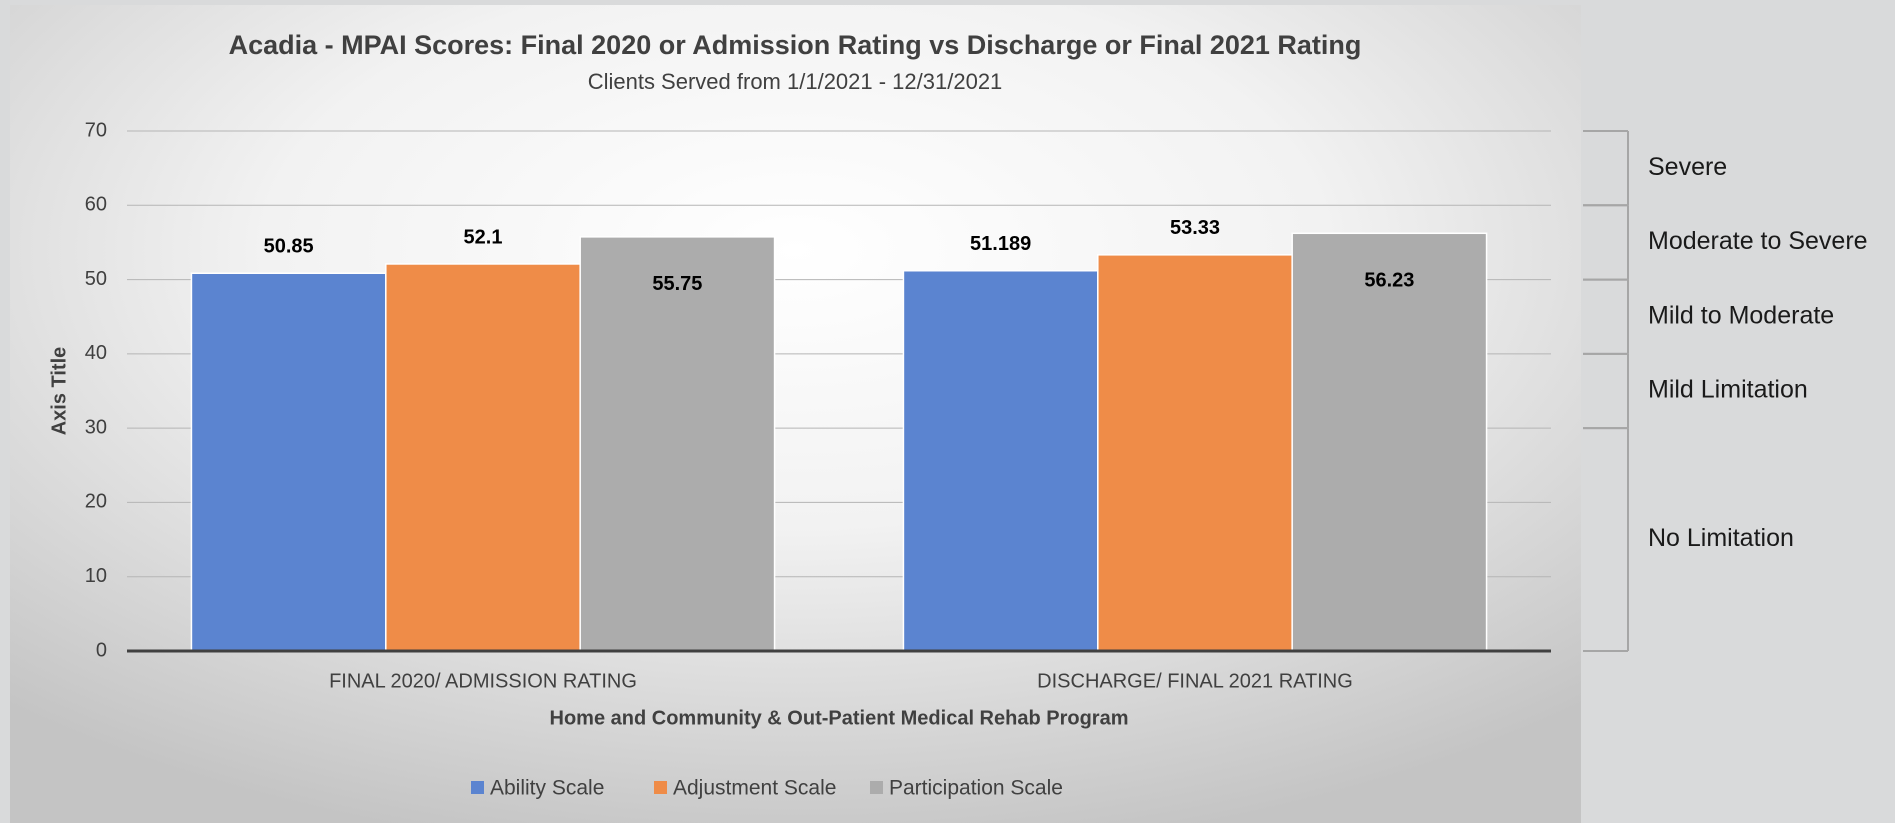 The height and width of the screenshot is (823, 1895). I want to click on legend-label: Participation Scale, so click(976, 788).